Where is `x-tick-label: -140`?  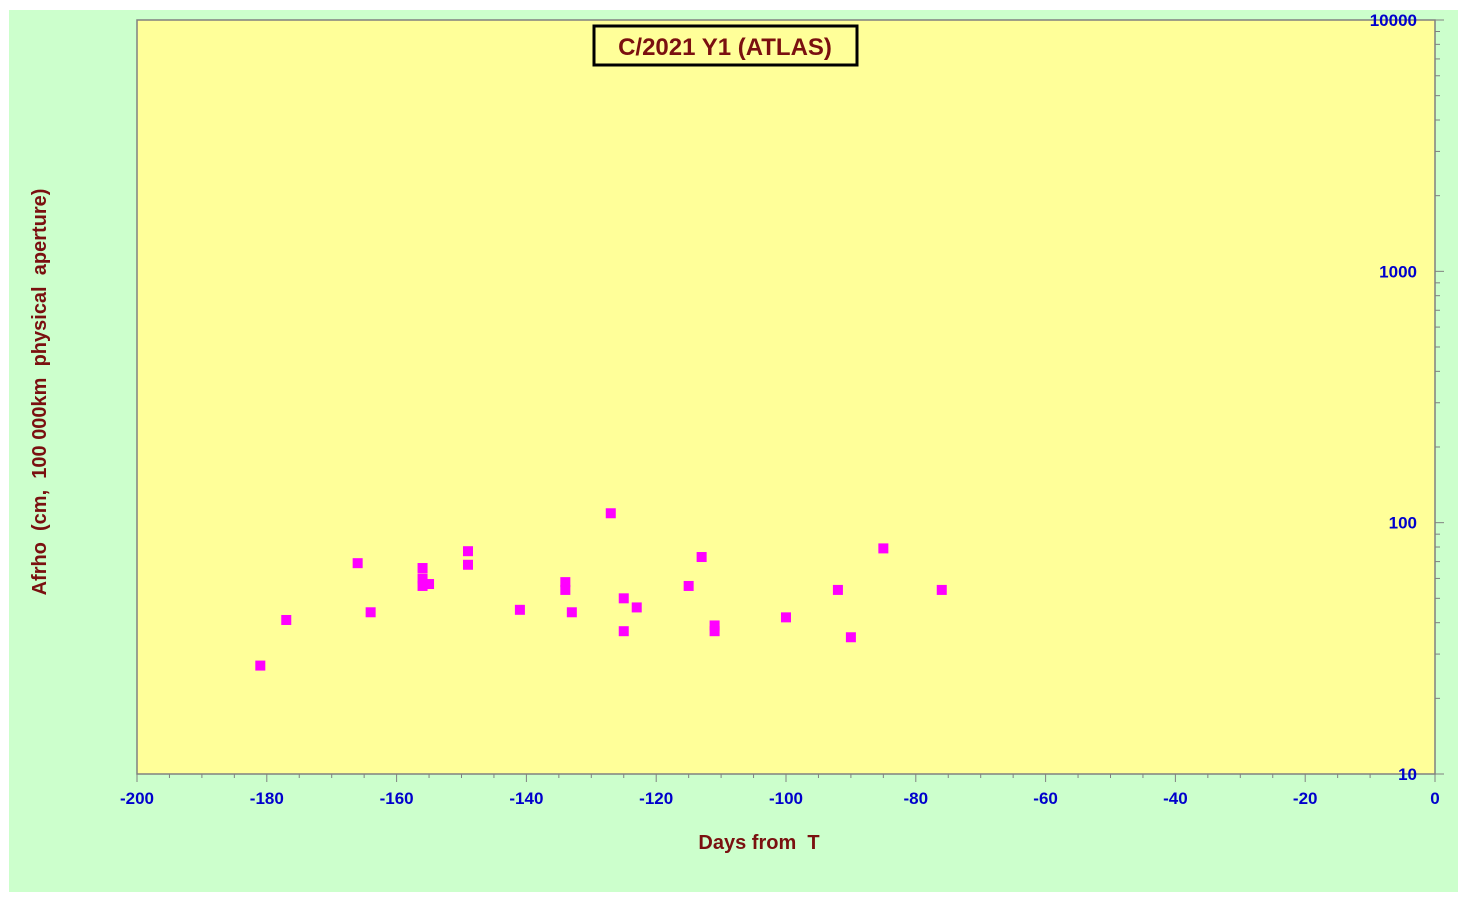 x-tick-label: -140 is located at coordinates (526, 798).